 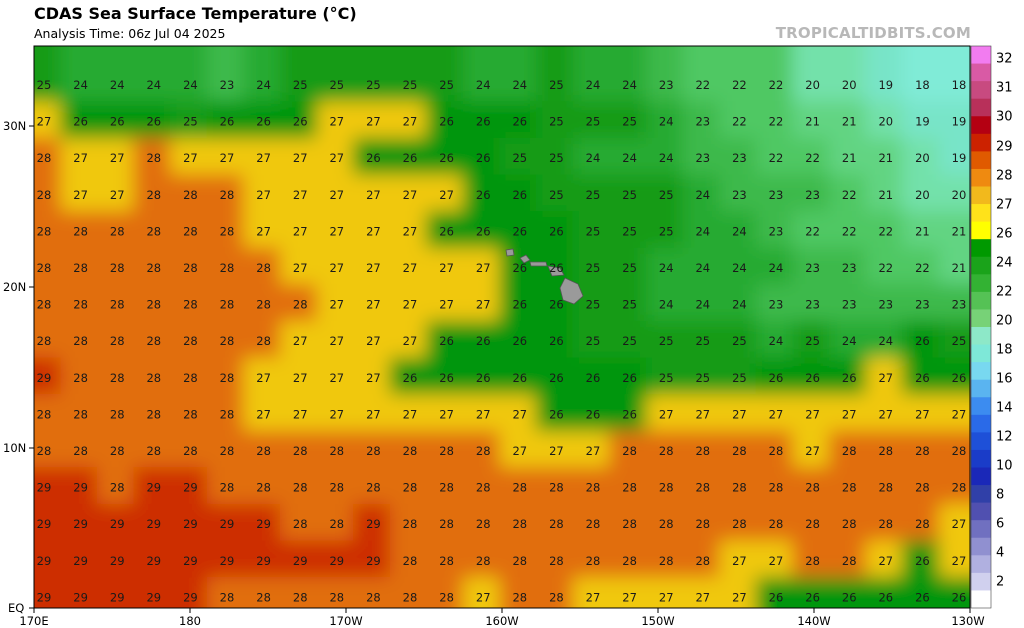 What do you see at coordinates (80, 488) in the screenshot?
I see `sst-value-label: 29` at bounding box center [80, 488].